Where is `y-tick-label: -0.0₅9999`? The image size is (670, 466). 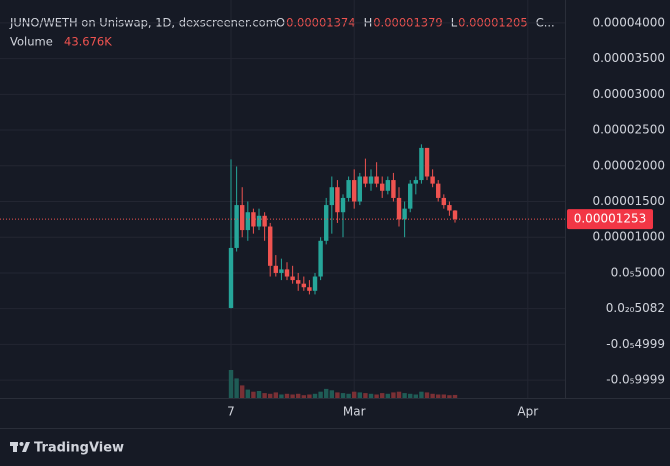
y-tick-label: -0.0₅9999 is located at coordinates (635, 380).